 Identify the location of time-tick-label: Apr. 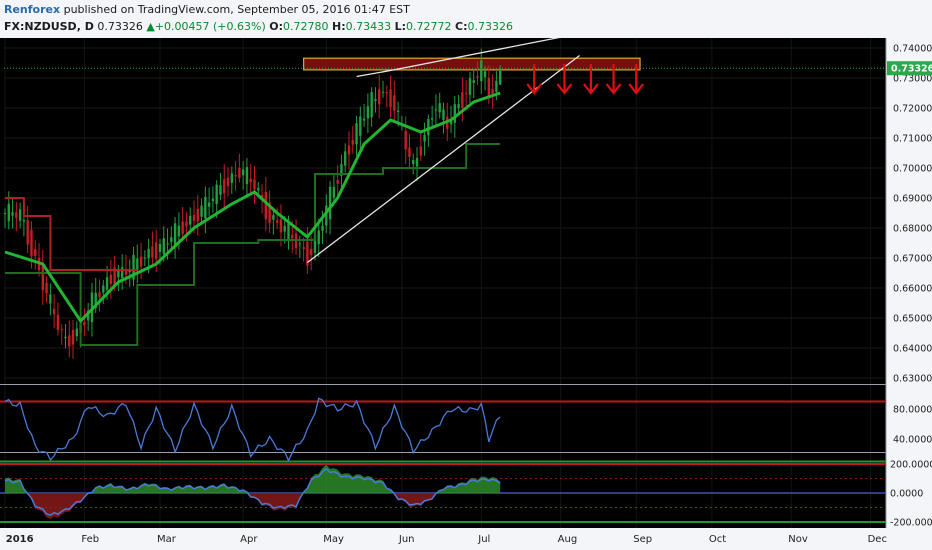
(249, 539).